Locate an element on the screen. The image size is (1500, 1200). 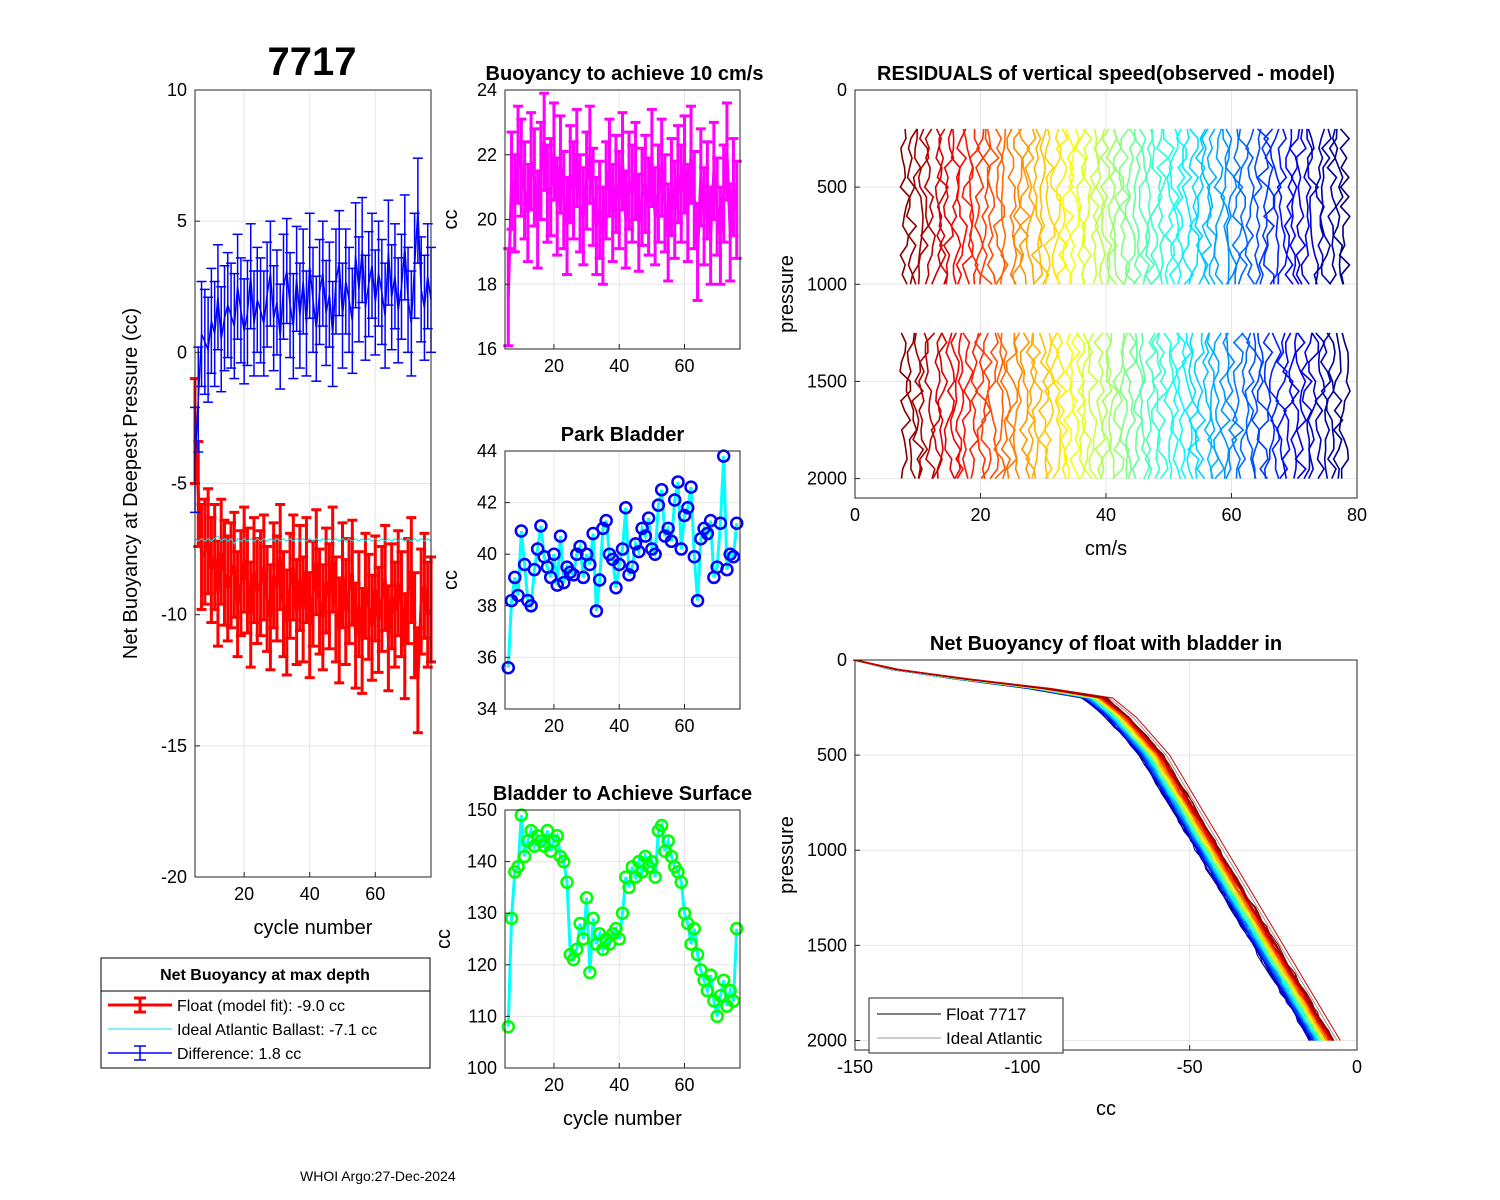
y-tick-label: 42 is located at coordinates (487, 503).